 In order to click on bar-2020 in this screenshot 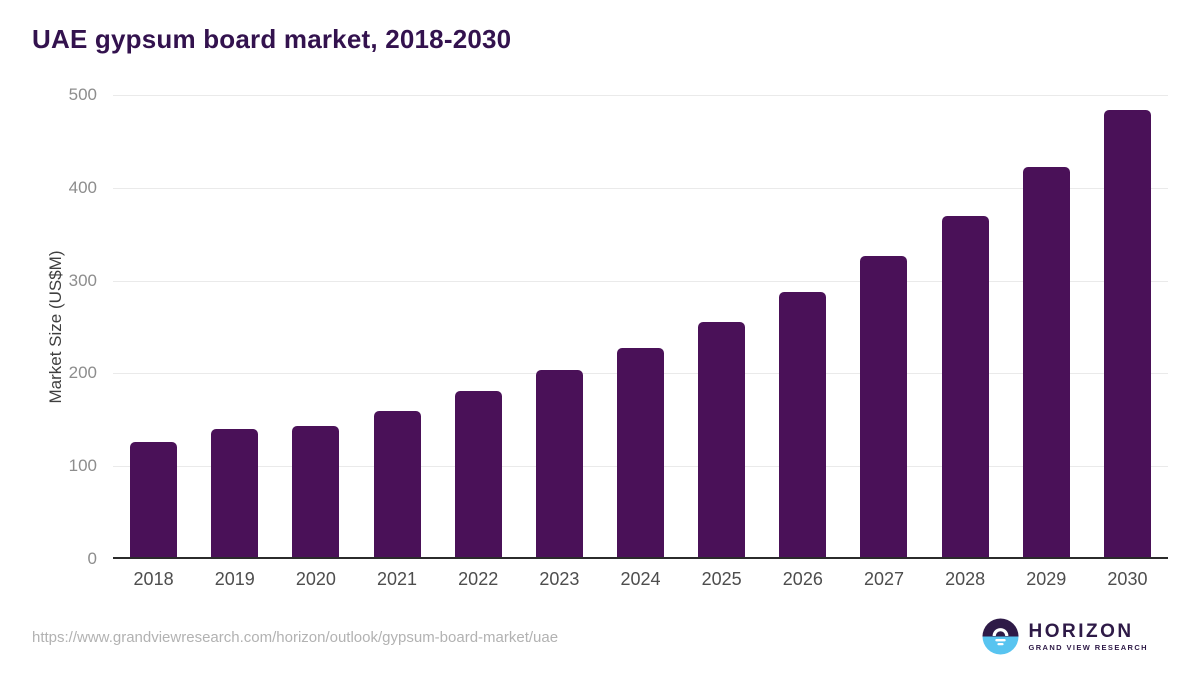, I will do `click(316, 491)`.